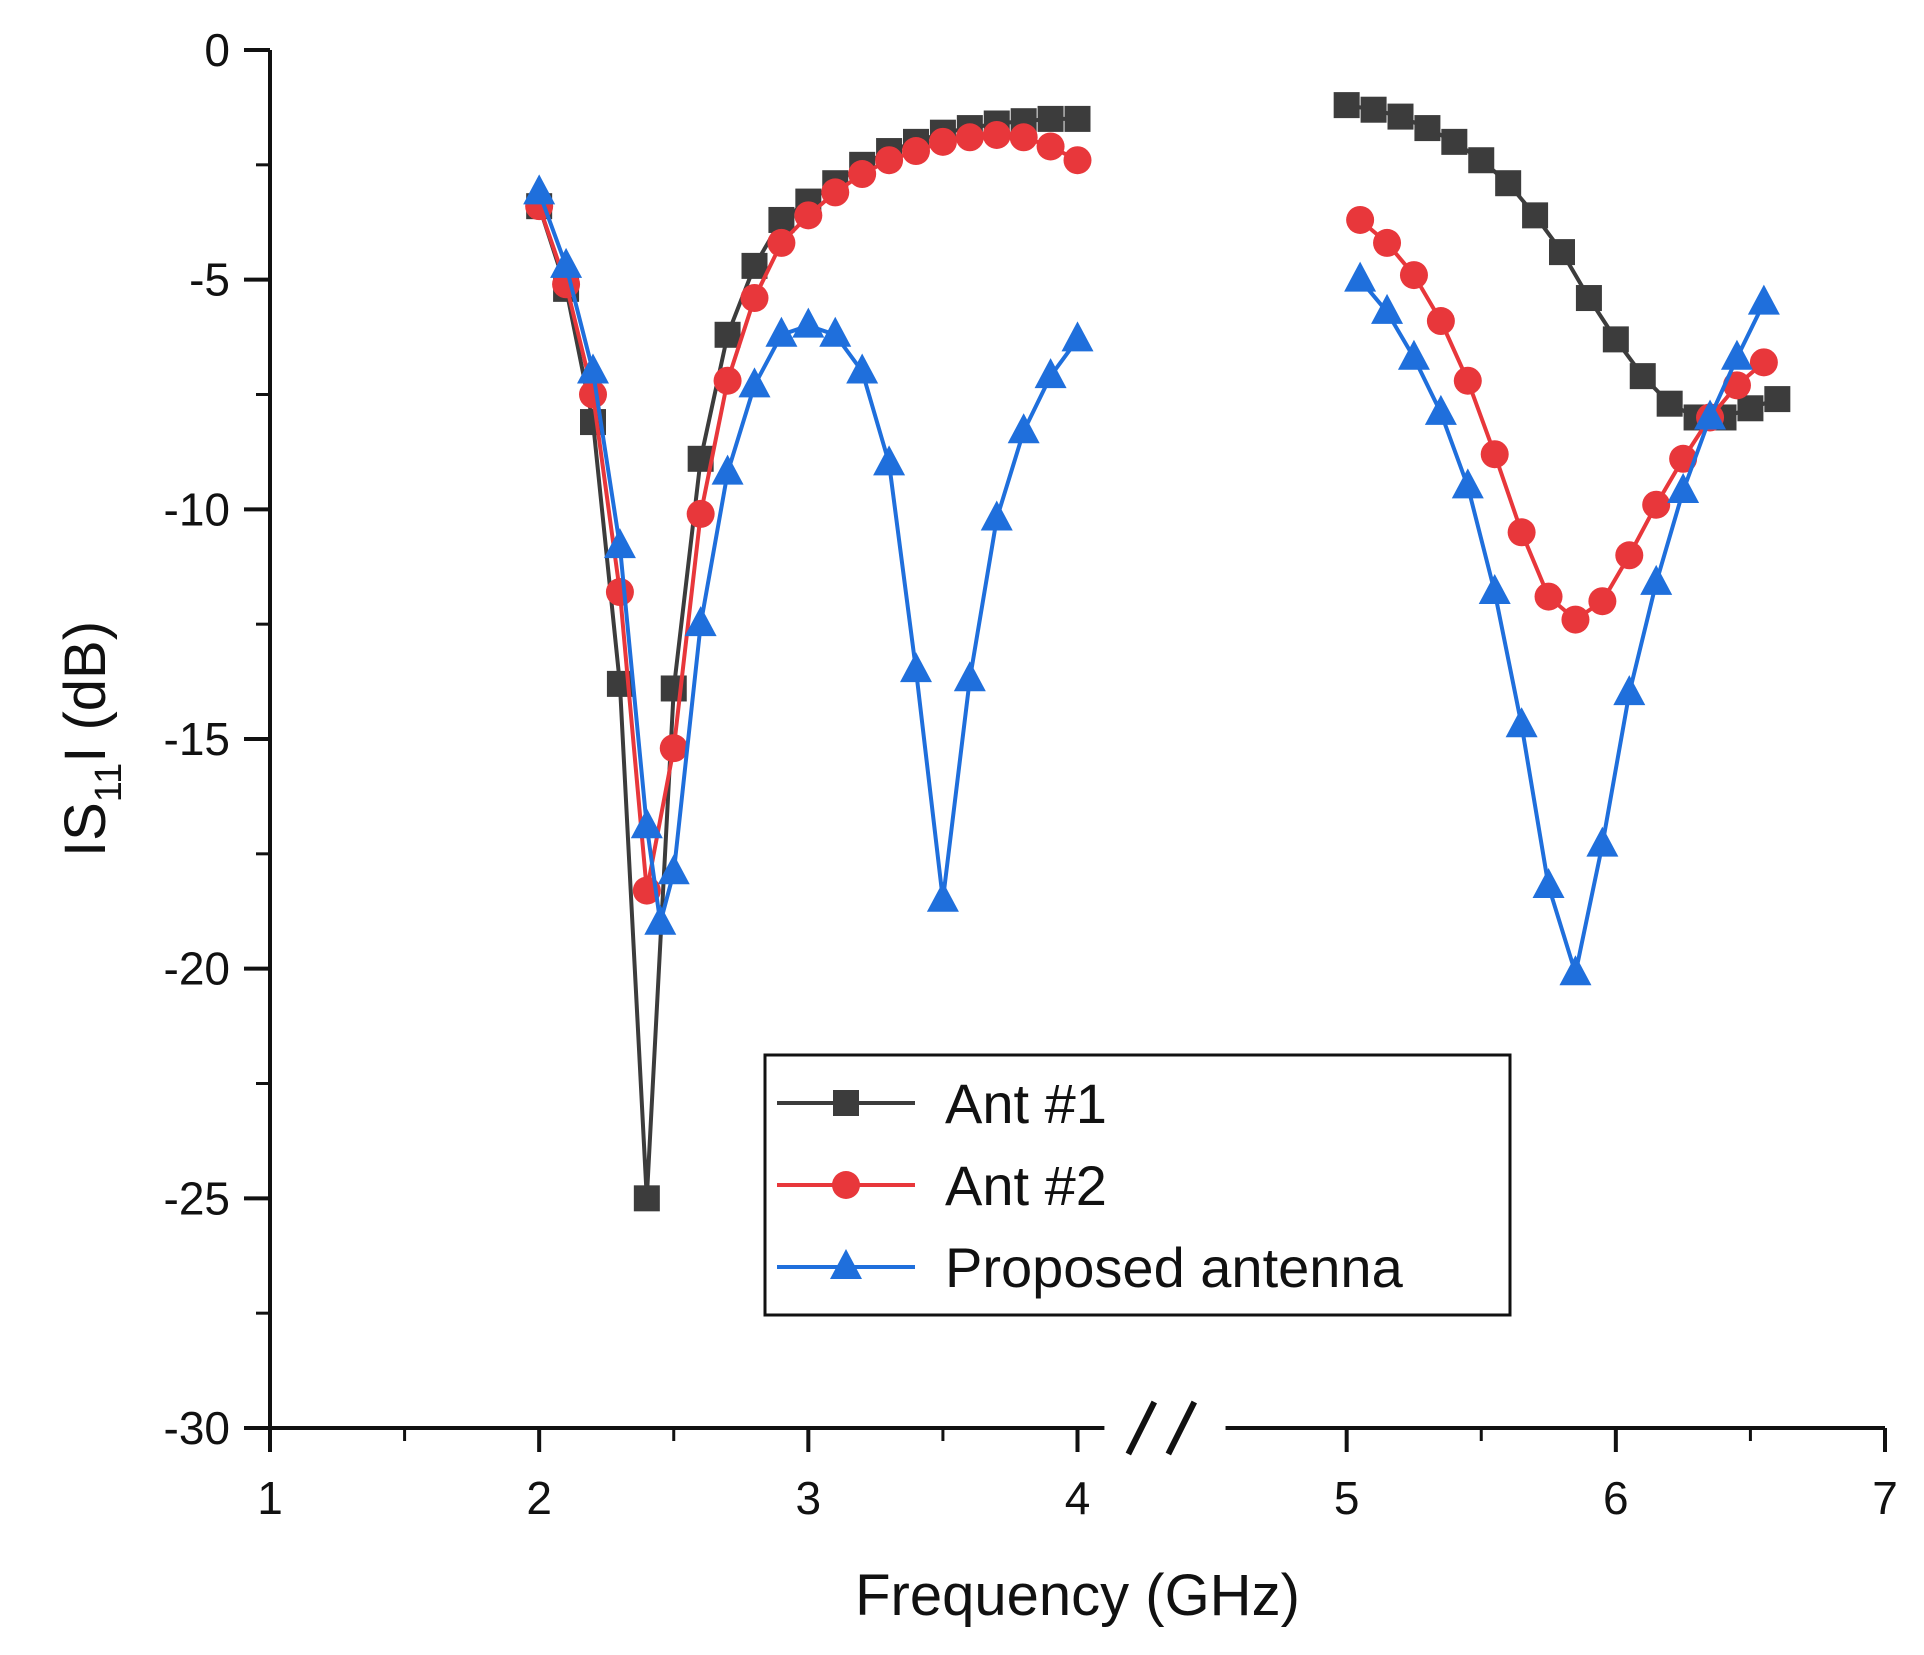  Describe the element at coordinates (270, 1498) in the screenshot. I see `x-tick-label: 1` at that location.